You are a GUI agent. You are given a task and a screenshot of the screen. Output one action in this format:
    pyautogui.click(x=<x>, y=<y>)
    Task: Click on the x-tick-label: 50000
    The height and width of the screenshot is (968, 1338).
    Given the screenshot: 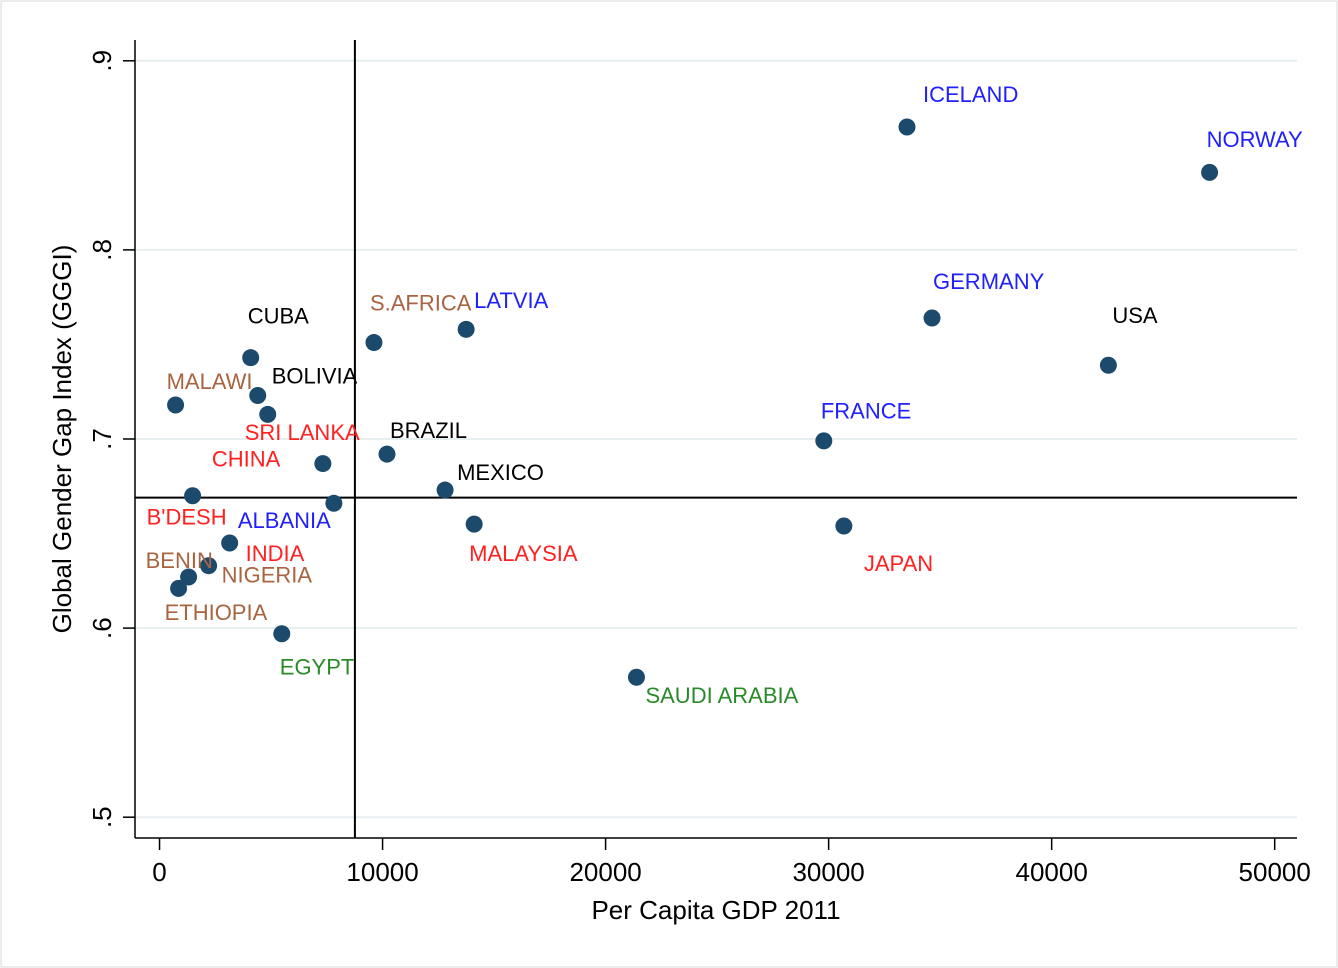 What is the action you would take?
    pyautogui.click(x=1275, y=872)
    